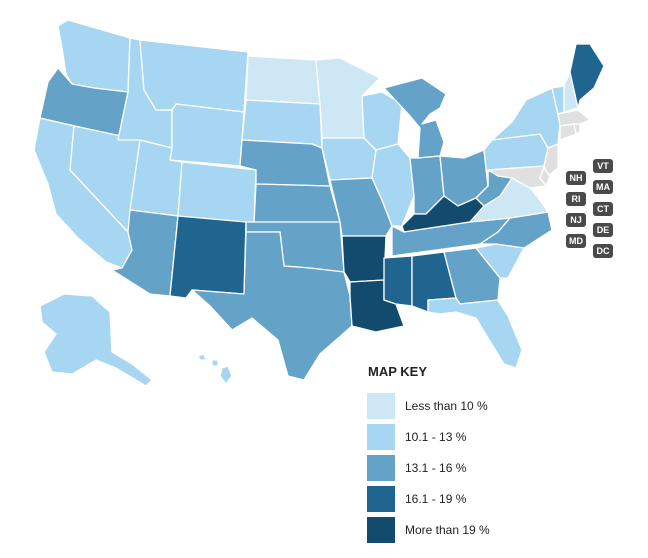 This screenshot has width=648, height=558. I want to click on legend-label: 16.1 - 19 %, so click(436, 499).